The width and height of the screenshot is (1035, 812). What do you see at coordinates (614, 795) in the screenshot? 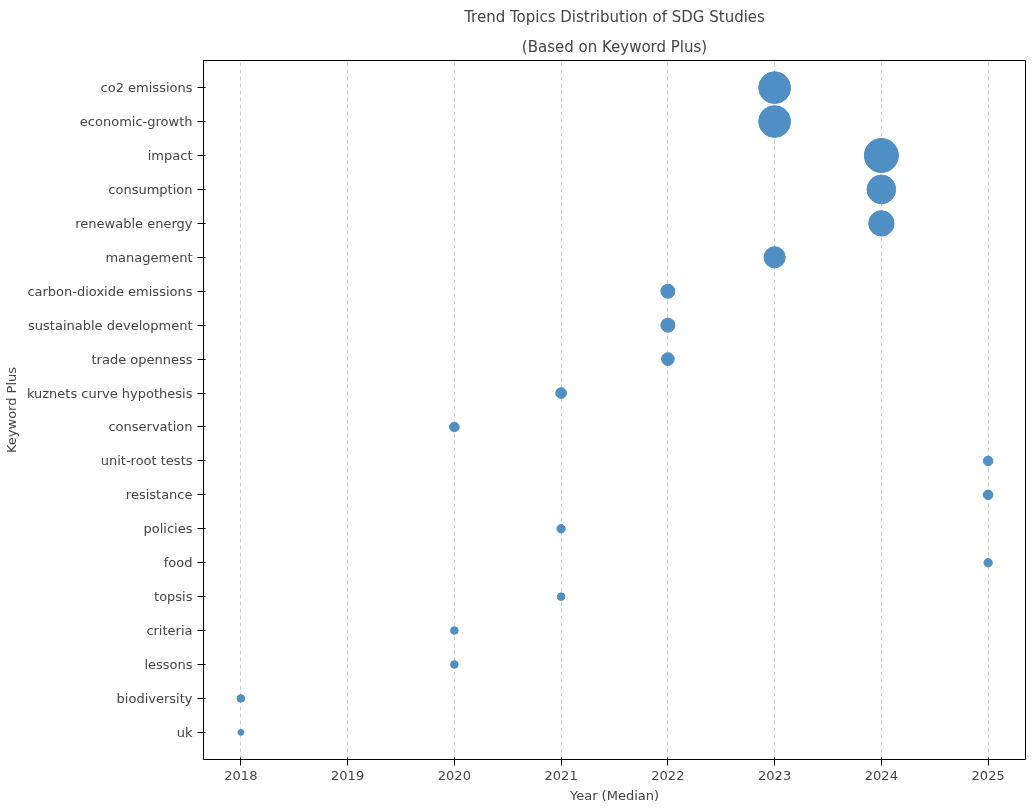
I see `x-axis-title: Year (Median)` at bounding box center [614, 795].